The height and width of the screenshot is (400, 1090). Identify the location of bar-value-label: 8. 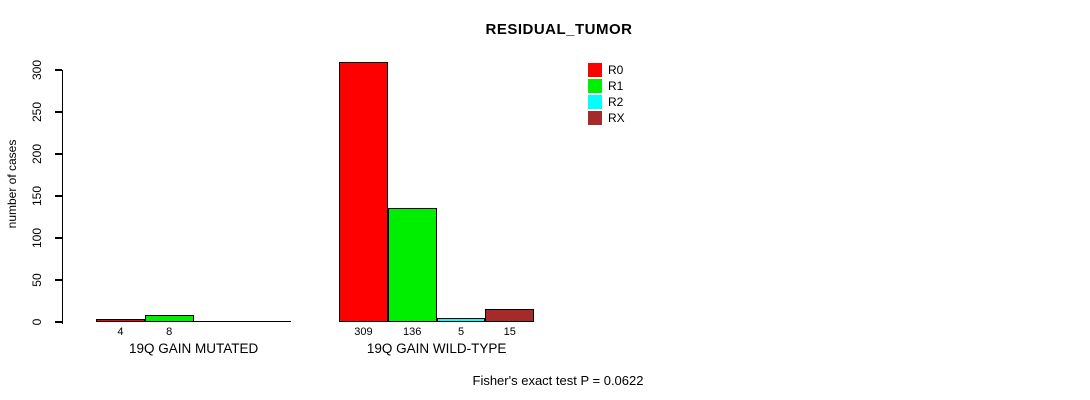
(169, 332).